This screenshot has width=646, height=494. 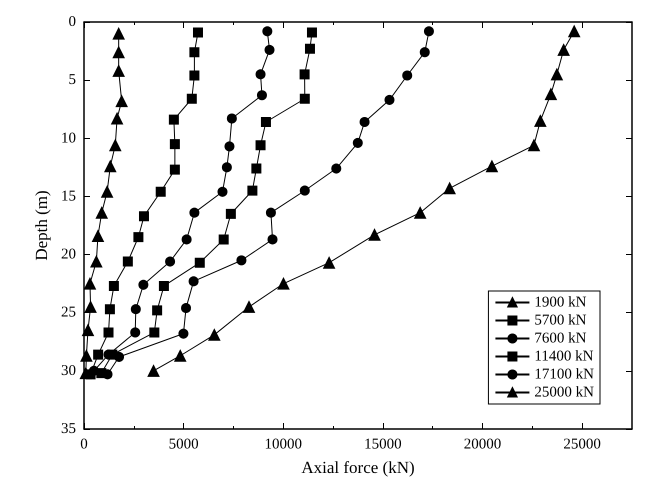 What do you see at coordinates (68, 429) in the screenshot?
I see `y-tick-label: 35` at bounding box center [68, 429].